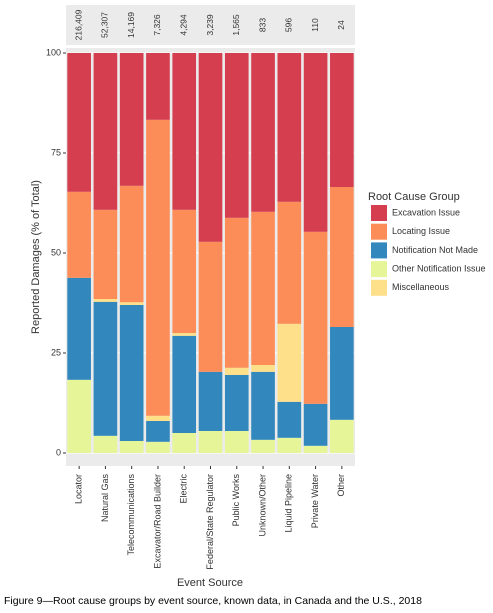 The image size is (493, 613). What do you see at coordinates (426, 212) in the screenshot?
I see `legend-label: Excavation Issue` at bounding box center [426, 212].